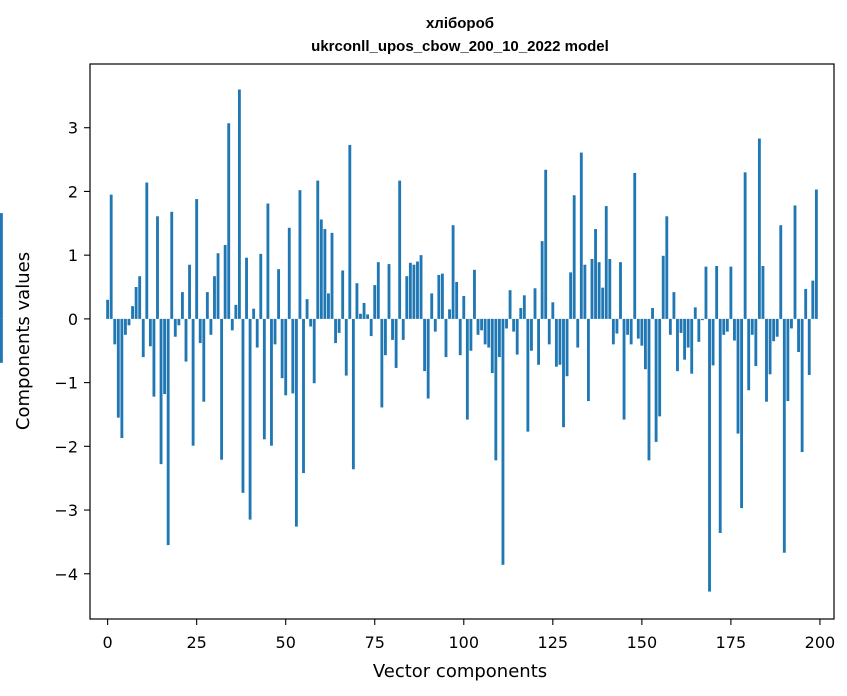 The height and width of the screenshot is (696, 847). I want to click on chart-subtitle: ukrconll_upos_cbow_200_10_2022 model, so click(460, 46).